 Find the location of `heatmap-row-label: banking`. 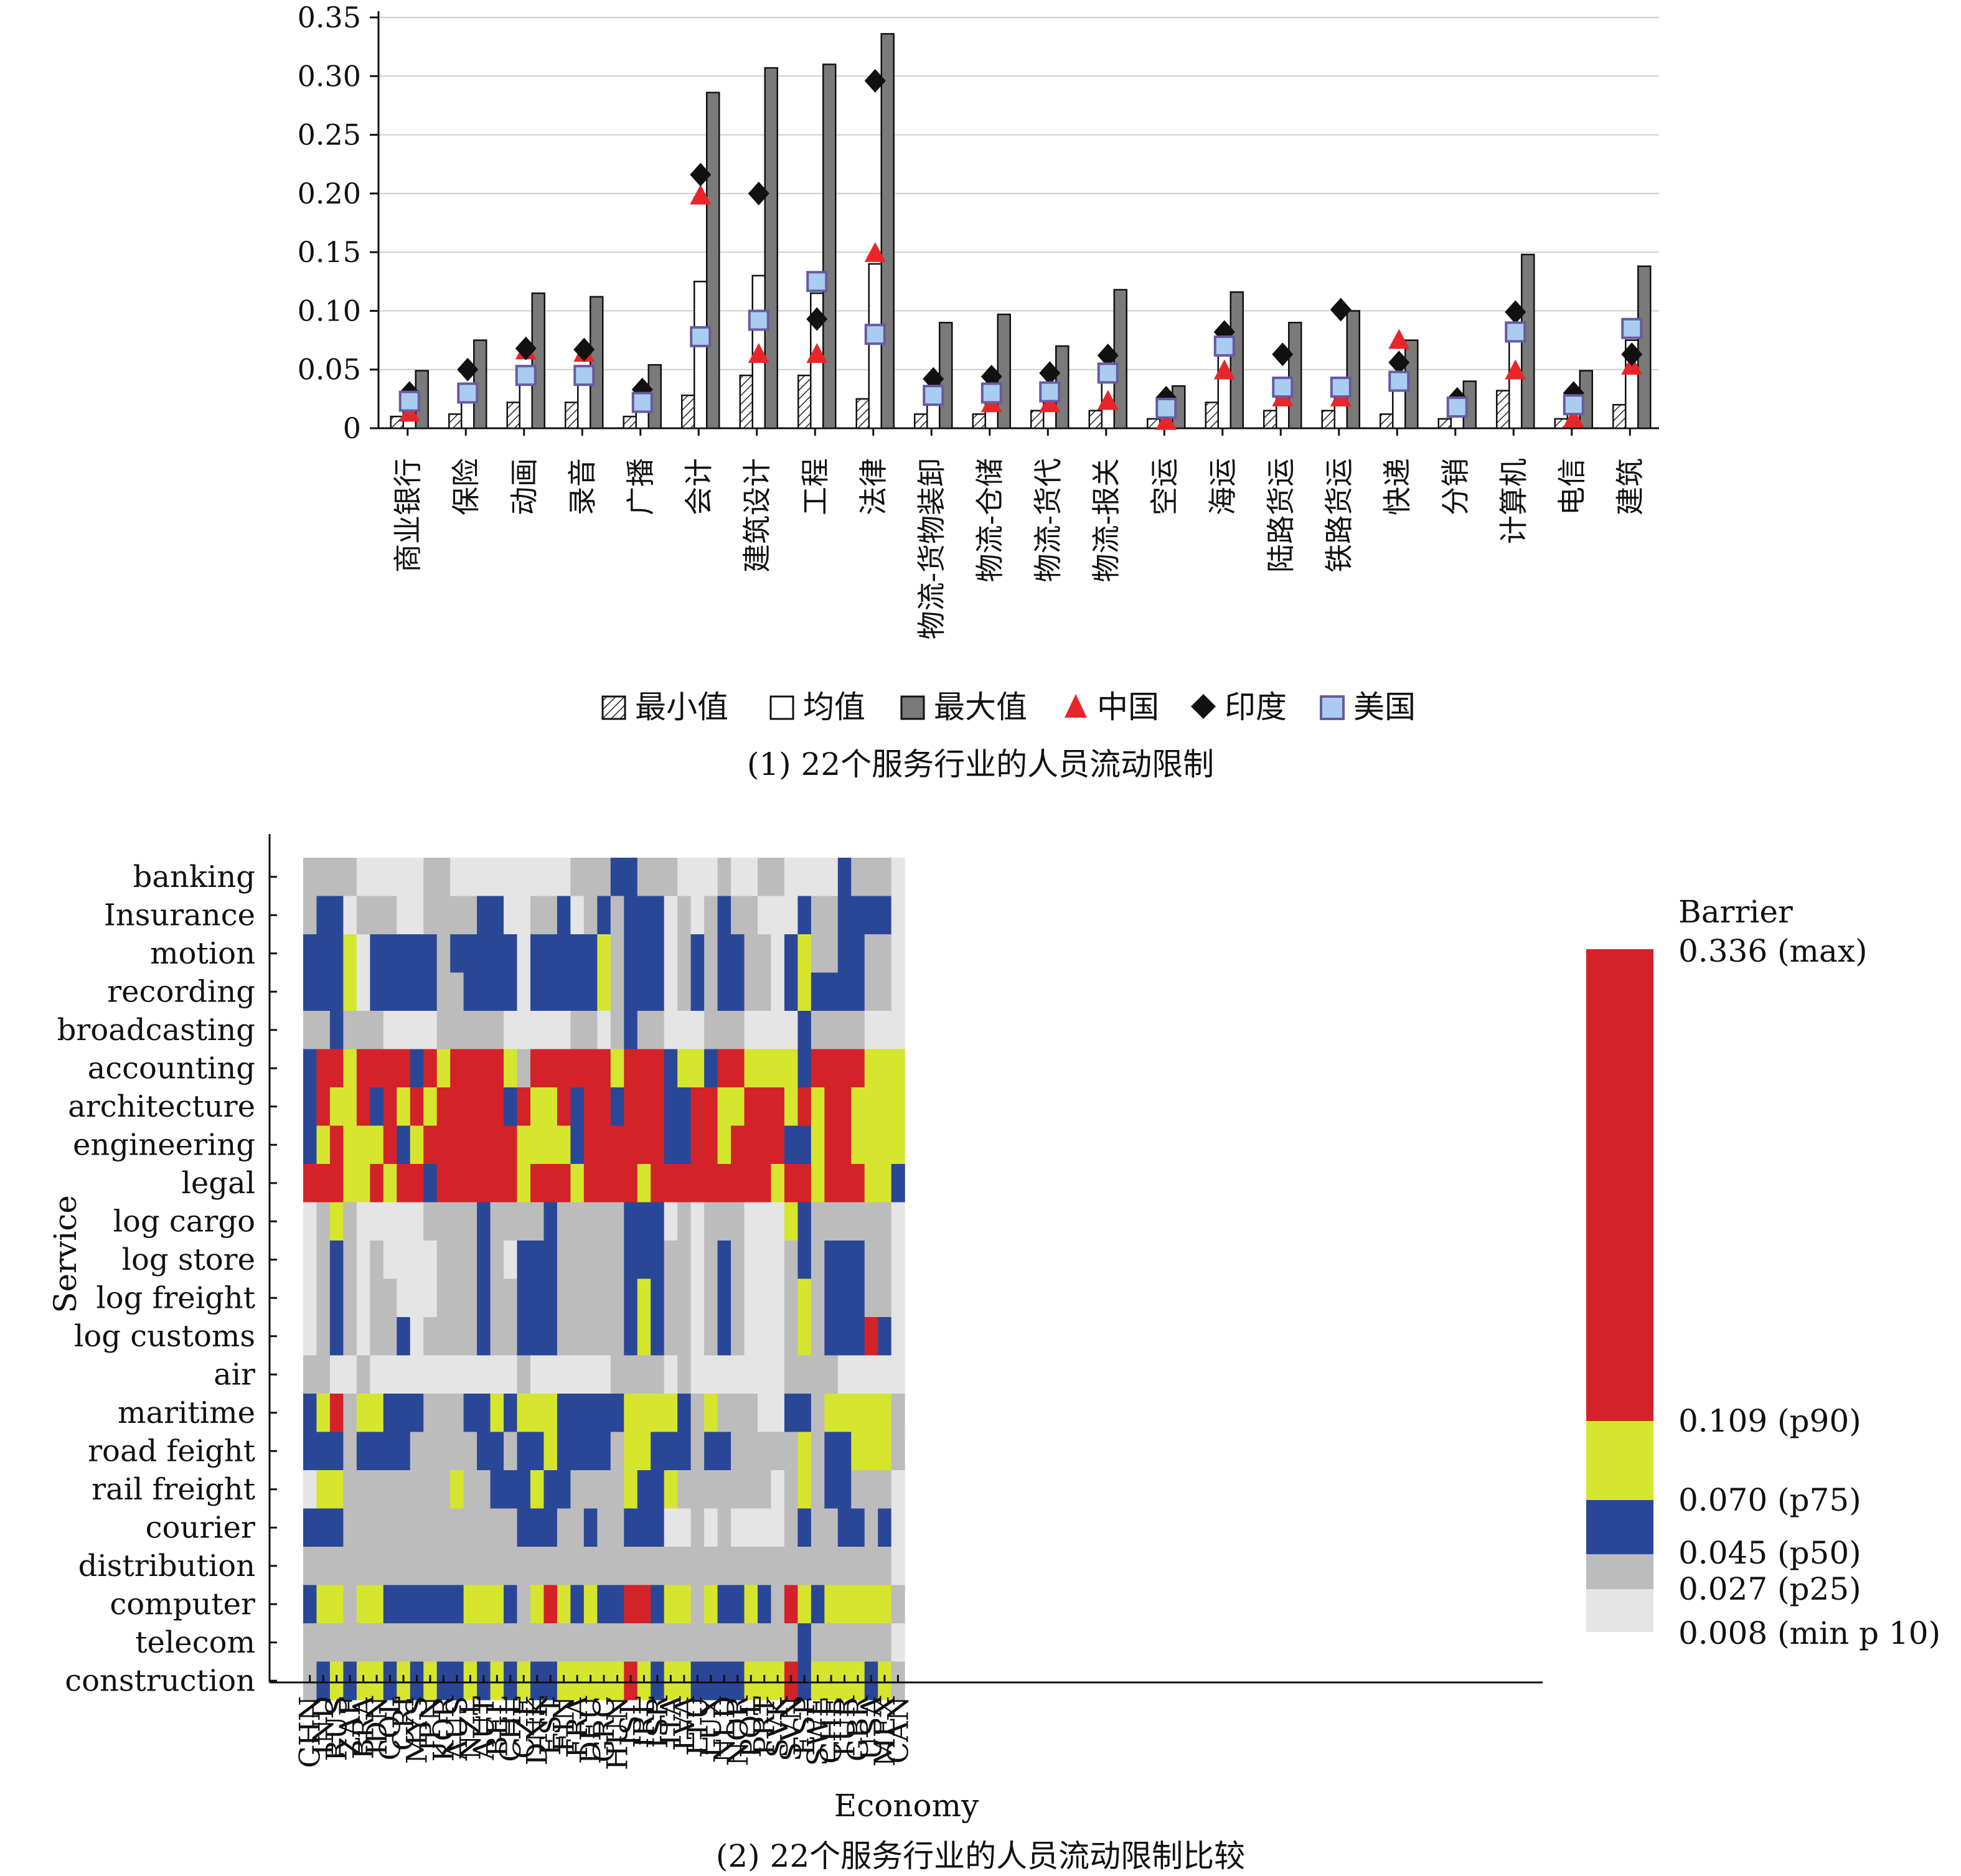

heatmap-row-label: banking is located at coordinates (194, 877).